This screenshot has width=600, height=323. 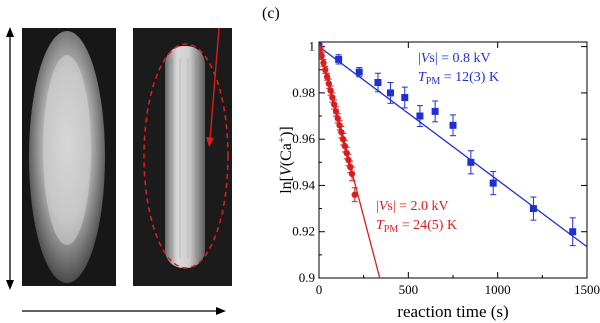 I want to click on y-tick-label: 0.96, so click(x=303, y=138).